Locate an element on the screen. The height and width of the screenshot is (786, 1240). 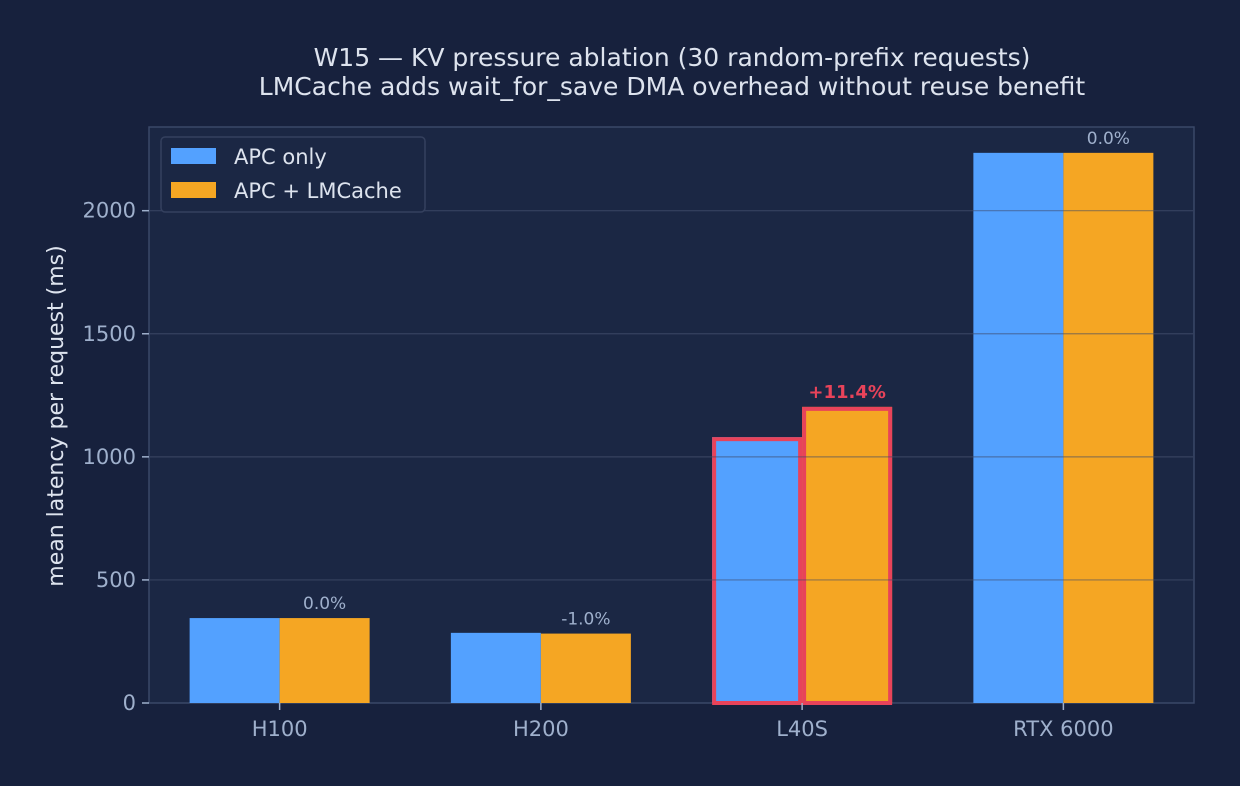
bar-h200-apc-lmcache is located at coordinates (585, 668).